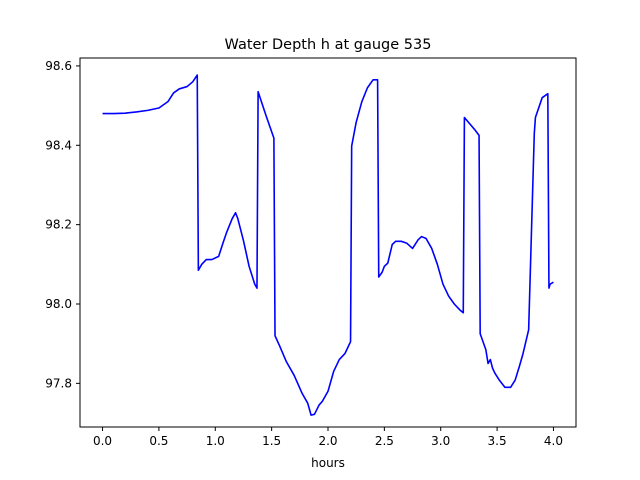  I want to click on x-axis: 0.0 0.5 1.0 1.5 2.0 2.5 3.0 3.5 4.0, so click(328, 437).